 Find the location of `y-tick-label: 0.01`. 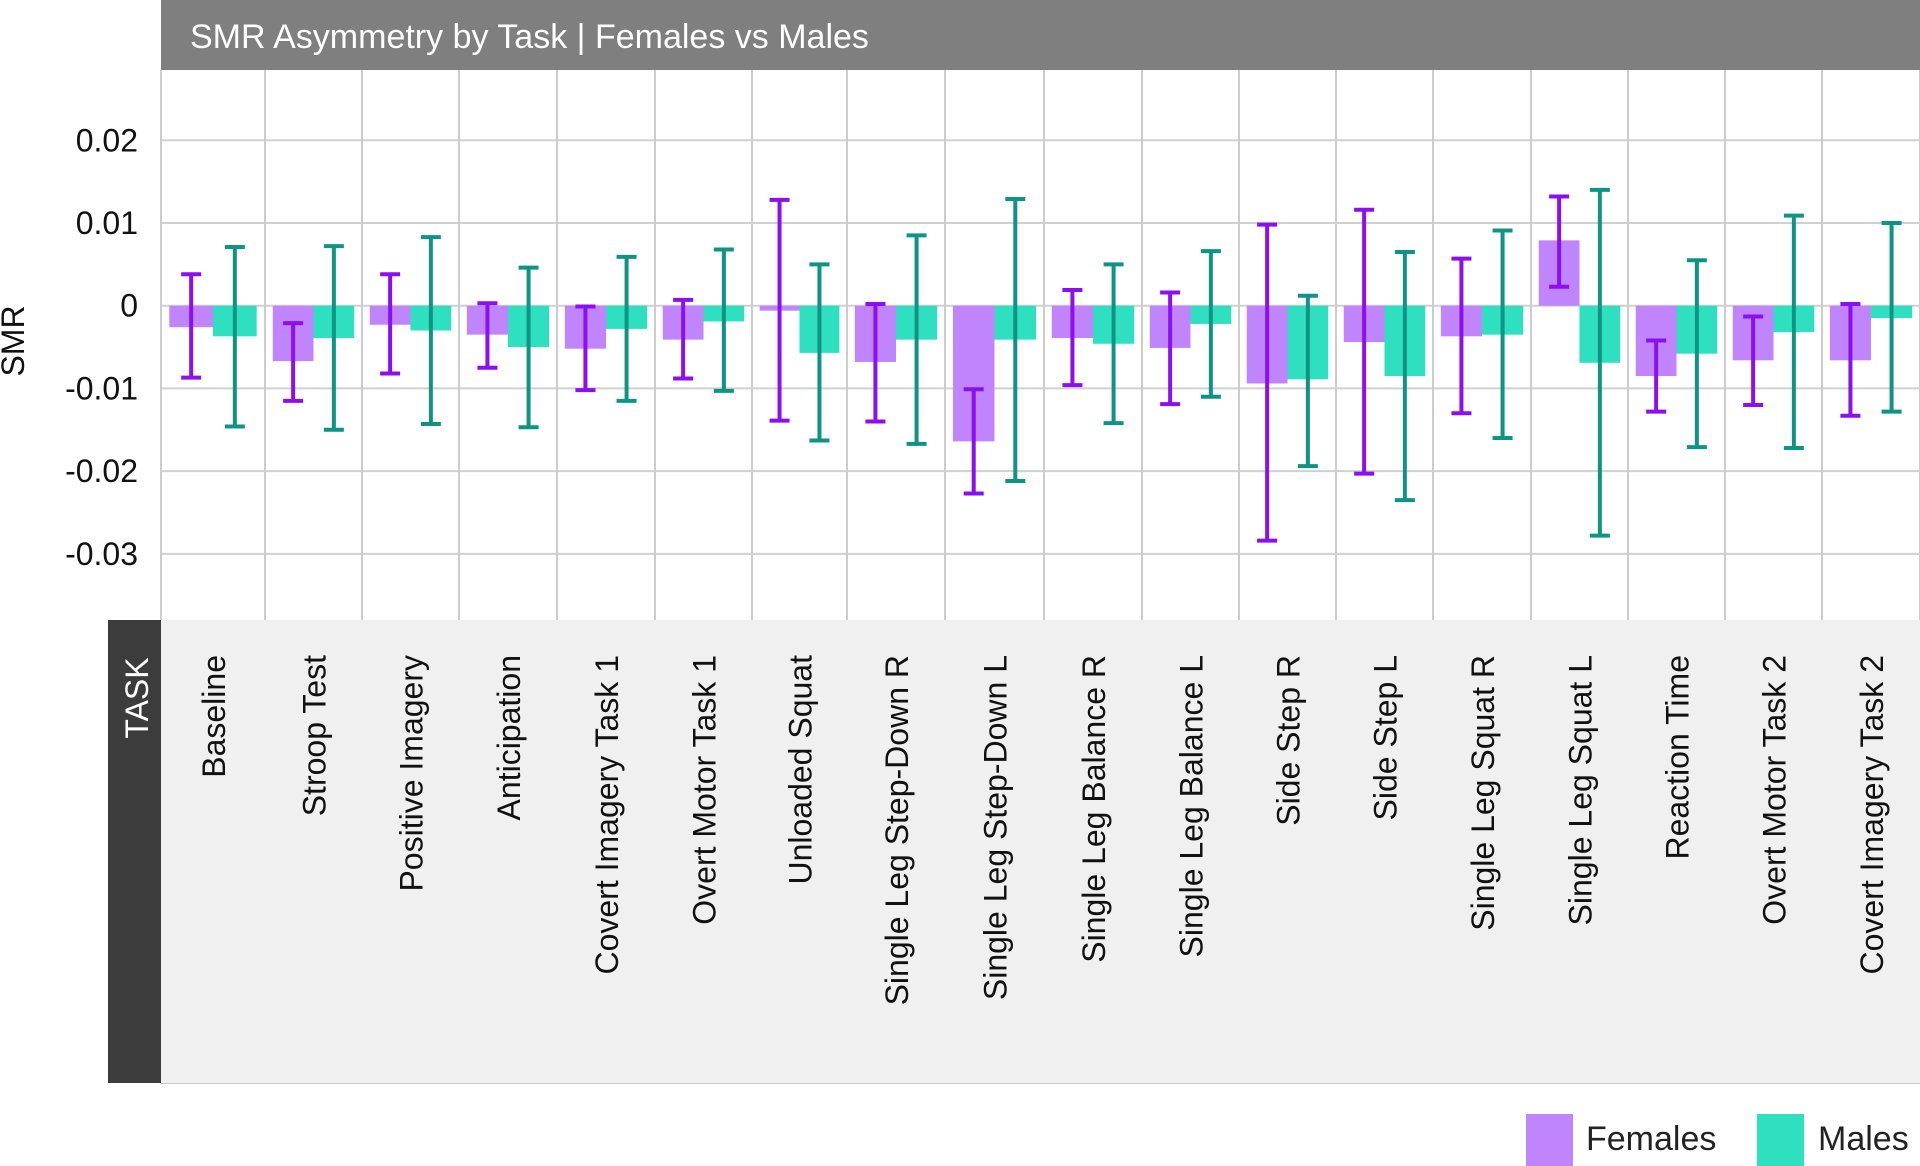

y-tick-label: 0.01 is located at coordinates (107, 223).